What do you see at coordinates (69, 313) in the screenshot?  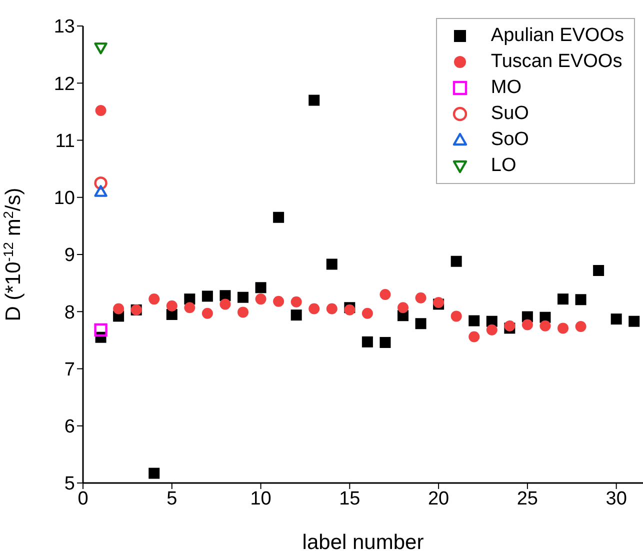 I see `y-tick-label: 8` at bounding box center [69, 313].